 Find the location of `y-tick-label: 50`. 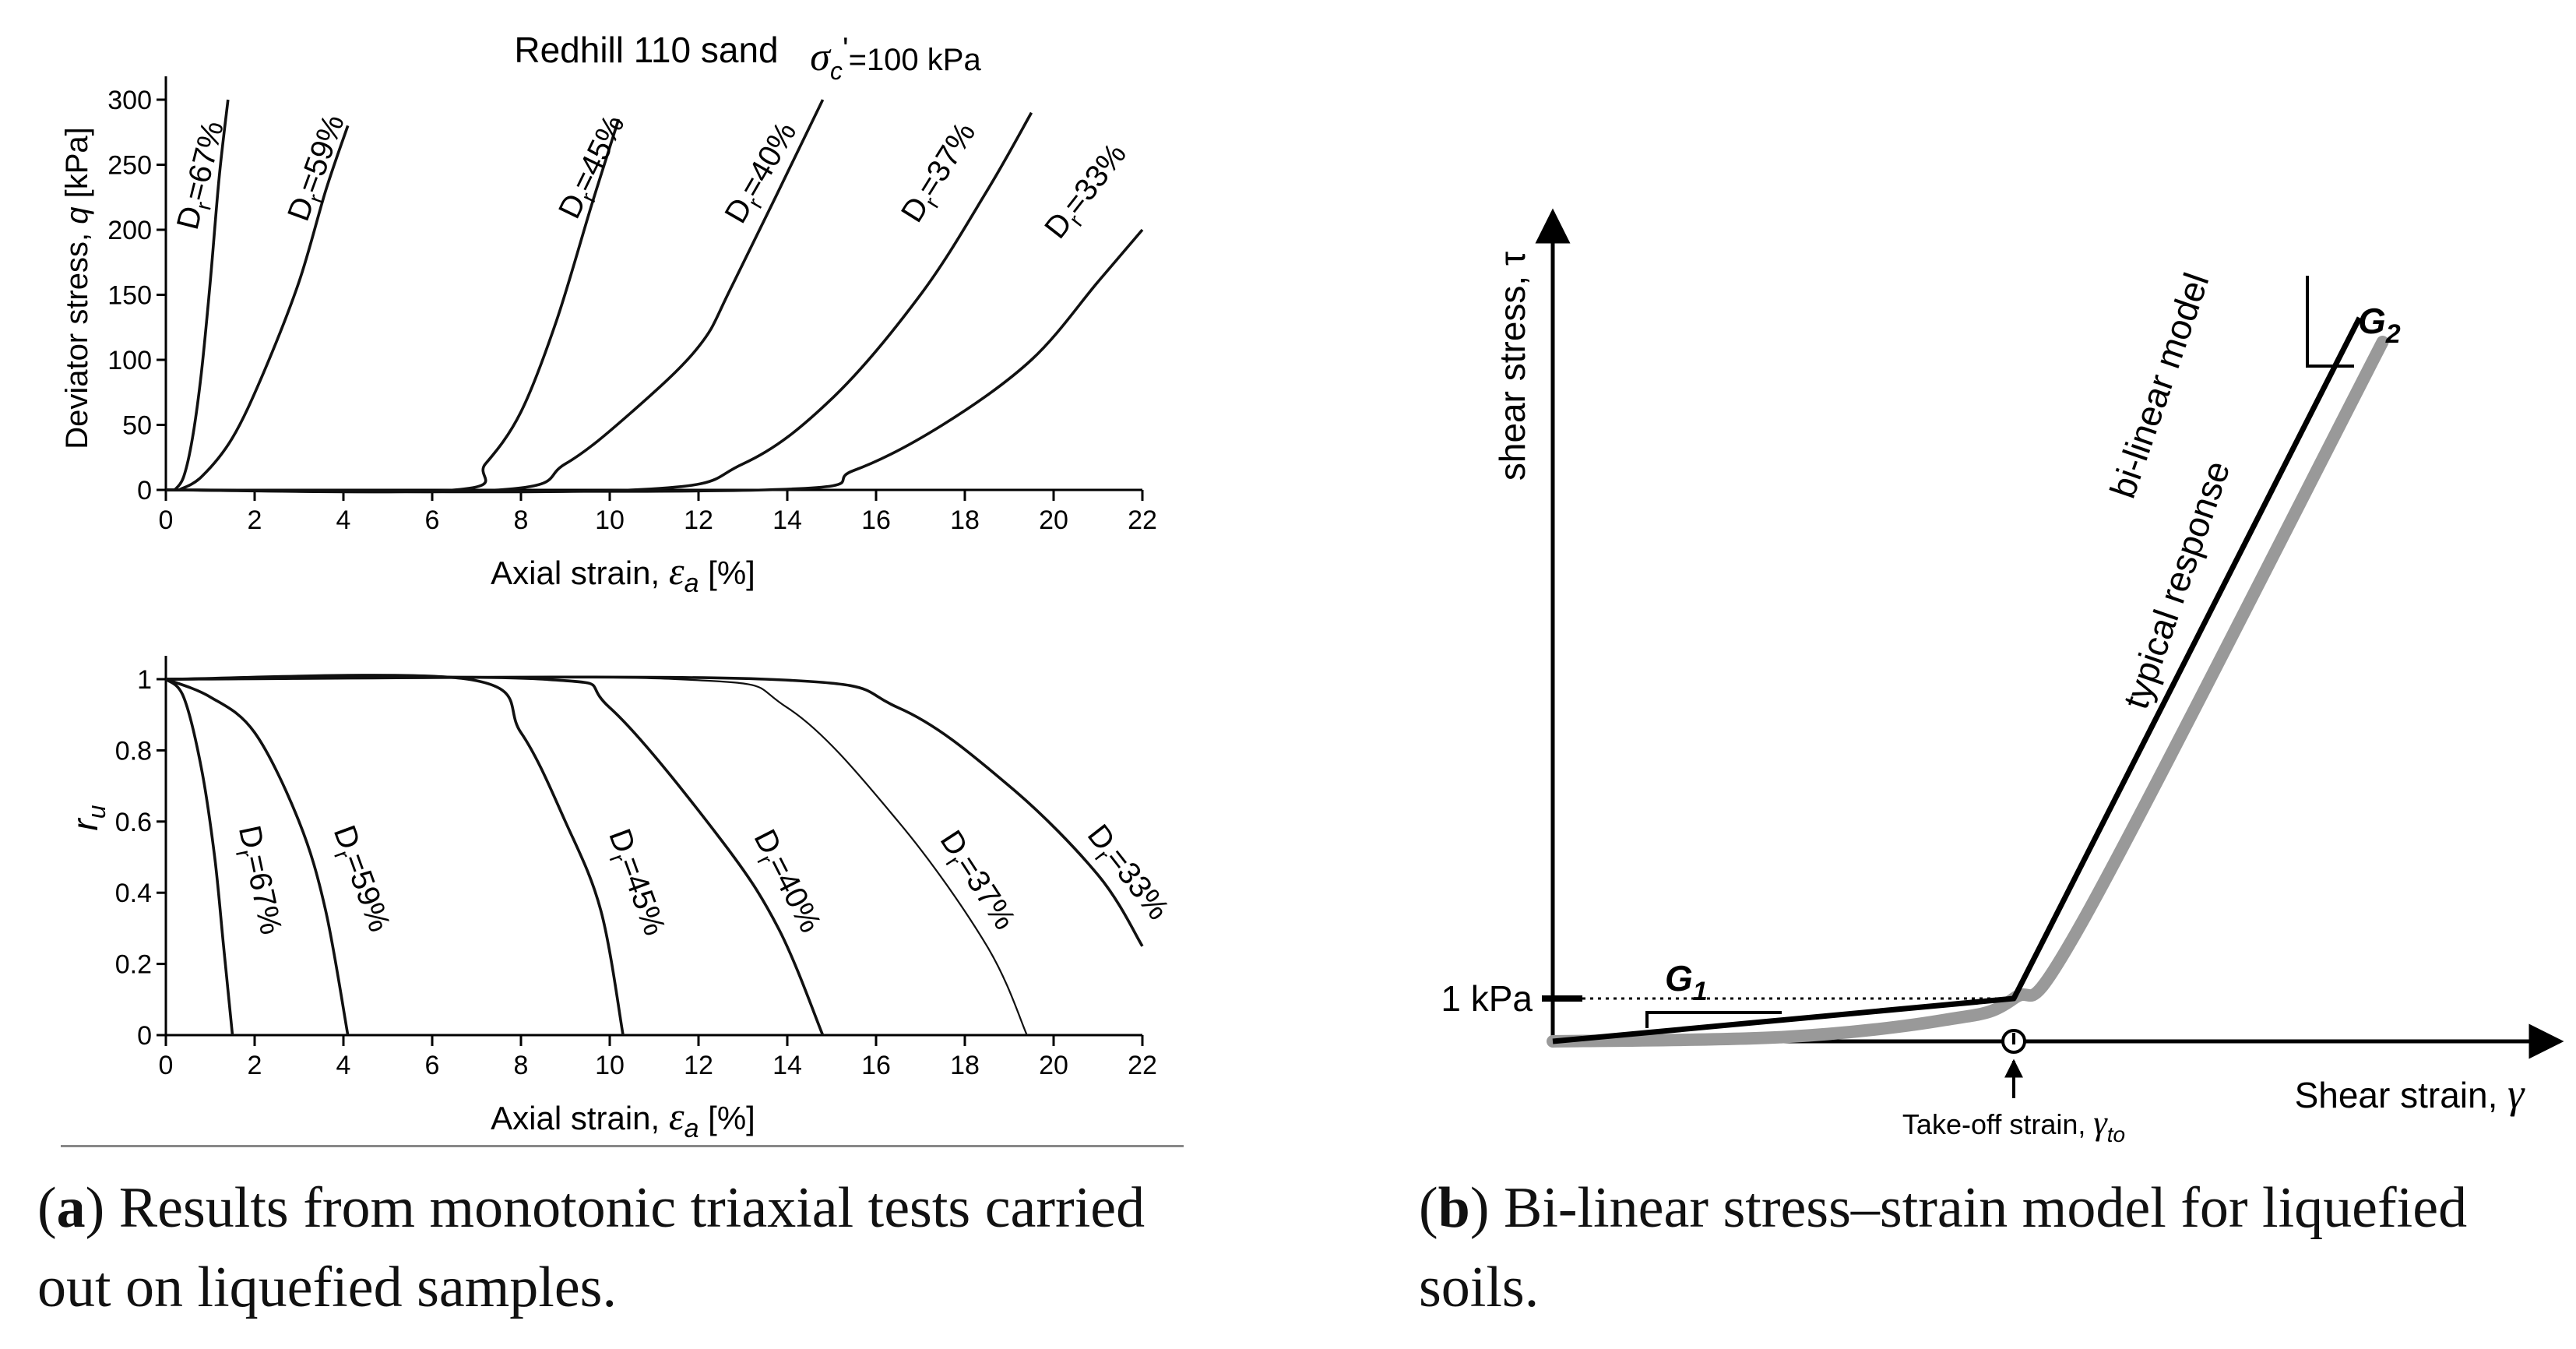

y-tick-label: 50 is located at coordinates (137, 426).